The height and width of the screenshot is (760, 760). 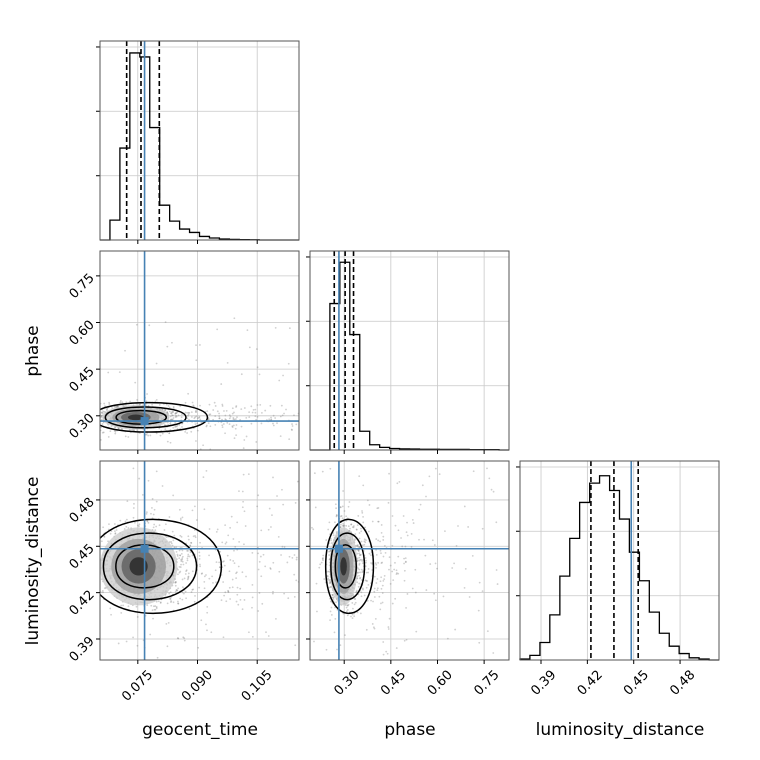 I want to click on ylabel-luminosity-distance: luminosity_distance, so click(x=33, y=561).